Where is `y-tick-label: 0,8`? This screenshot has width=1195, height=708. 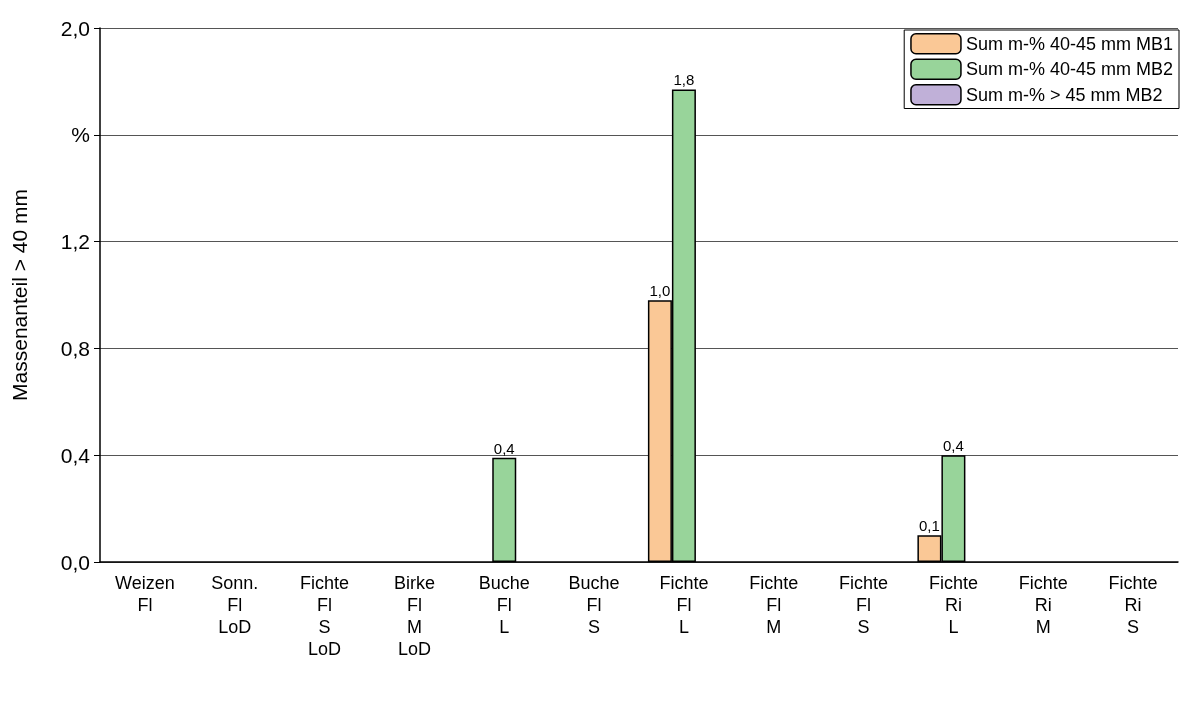
y-tick-label: 0,8 is located at coordinates (75, 348).